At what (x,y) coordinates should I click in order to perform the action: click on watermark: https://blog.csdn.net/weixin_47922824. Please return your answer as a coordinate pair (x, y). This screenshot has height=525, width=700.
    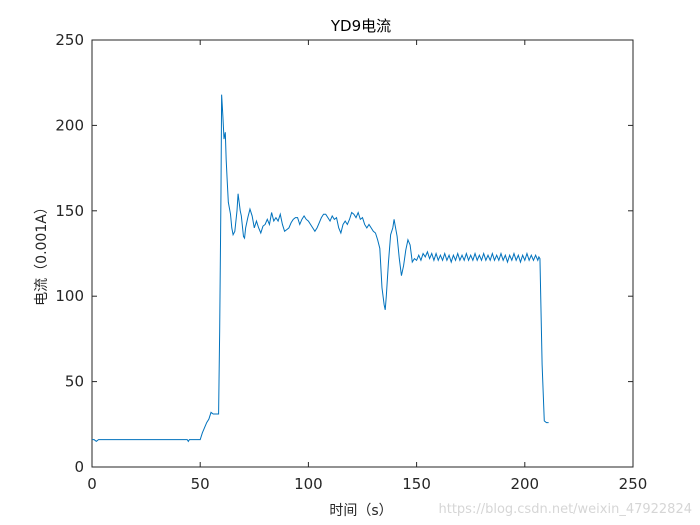
    Looking at the image, I should click on (565, 509).